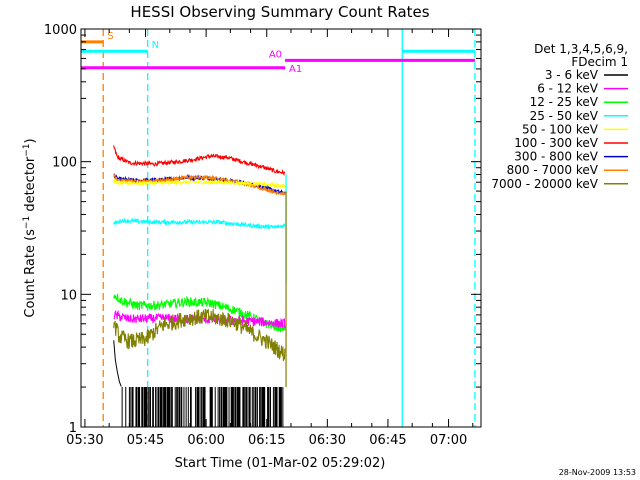 The image size is (640, 480). Describe the element at coordinates (84, 440) in the screenshot. I see `x-tick-label-0: 05:30` at that location.